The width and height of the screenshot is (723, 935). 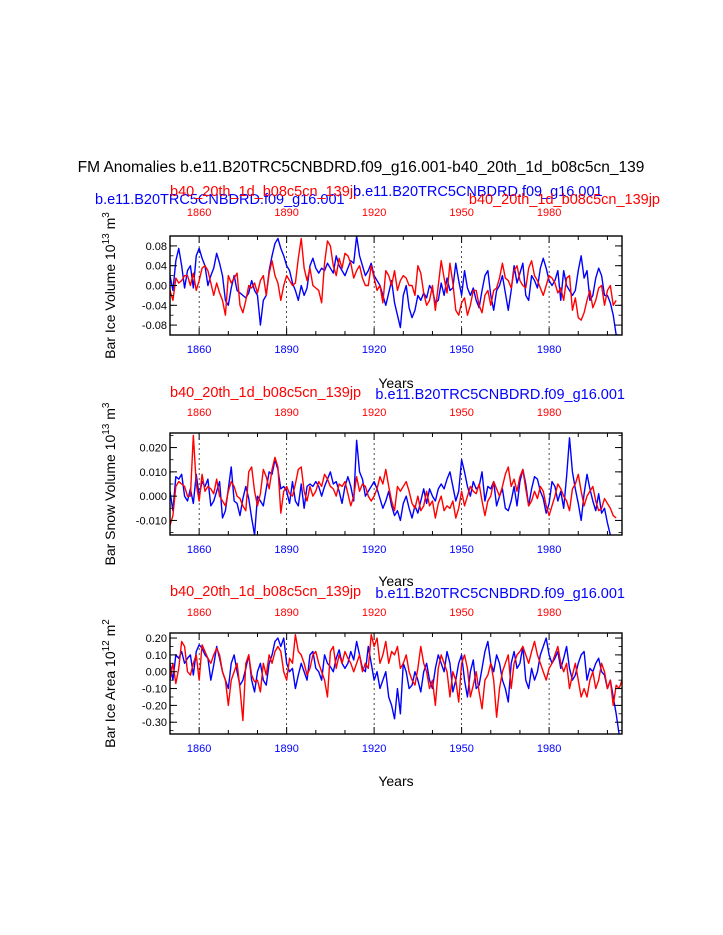 What do you see at coordinates (564, 200) in the screenshot?
I see `panel-title-right: b40_20th_1d_b08c5cn_139jp` at bounding box center [564, 200].